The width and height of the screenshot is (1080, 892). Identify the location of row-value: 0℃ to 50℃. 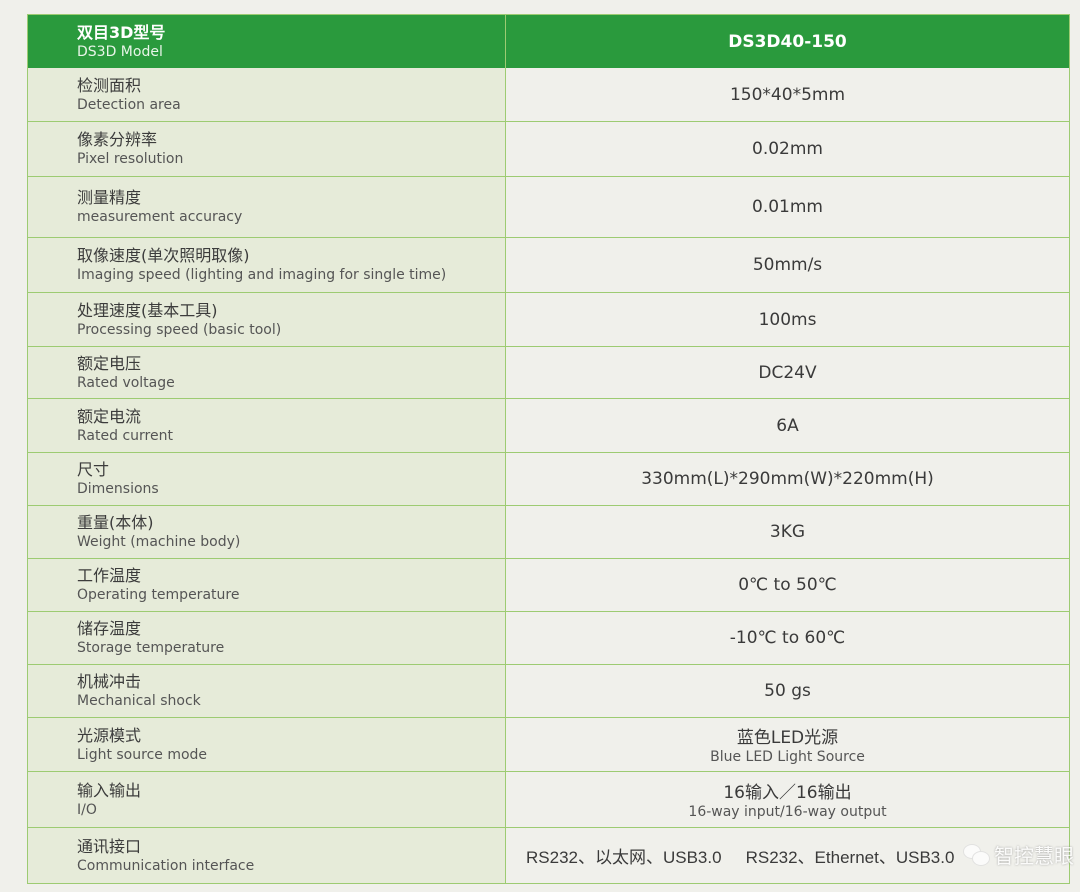
(787, 585).